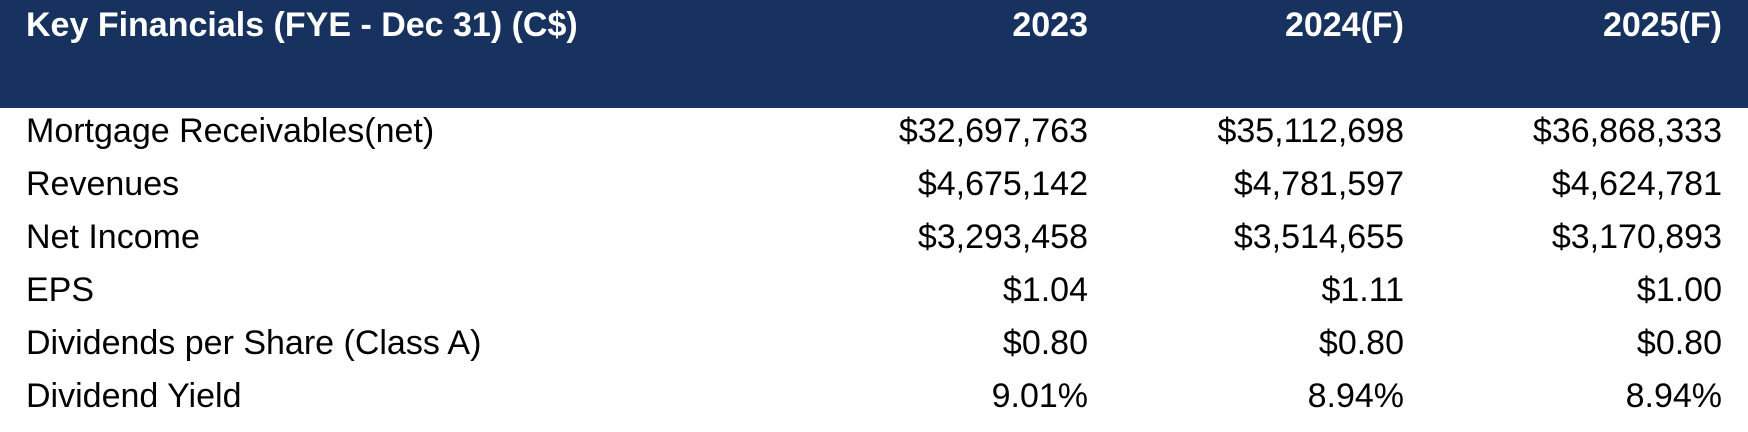  Describe the element at coordinates (60, 290) in the screenshot. I see `row-label: EPS` at that location.